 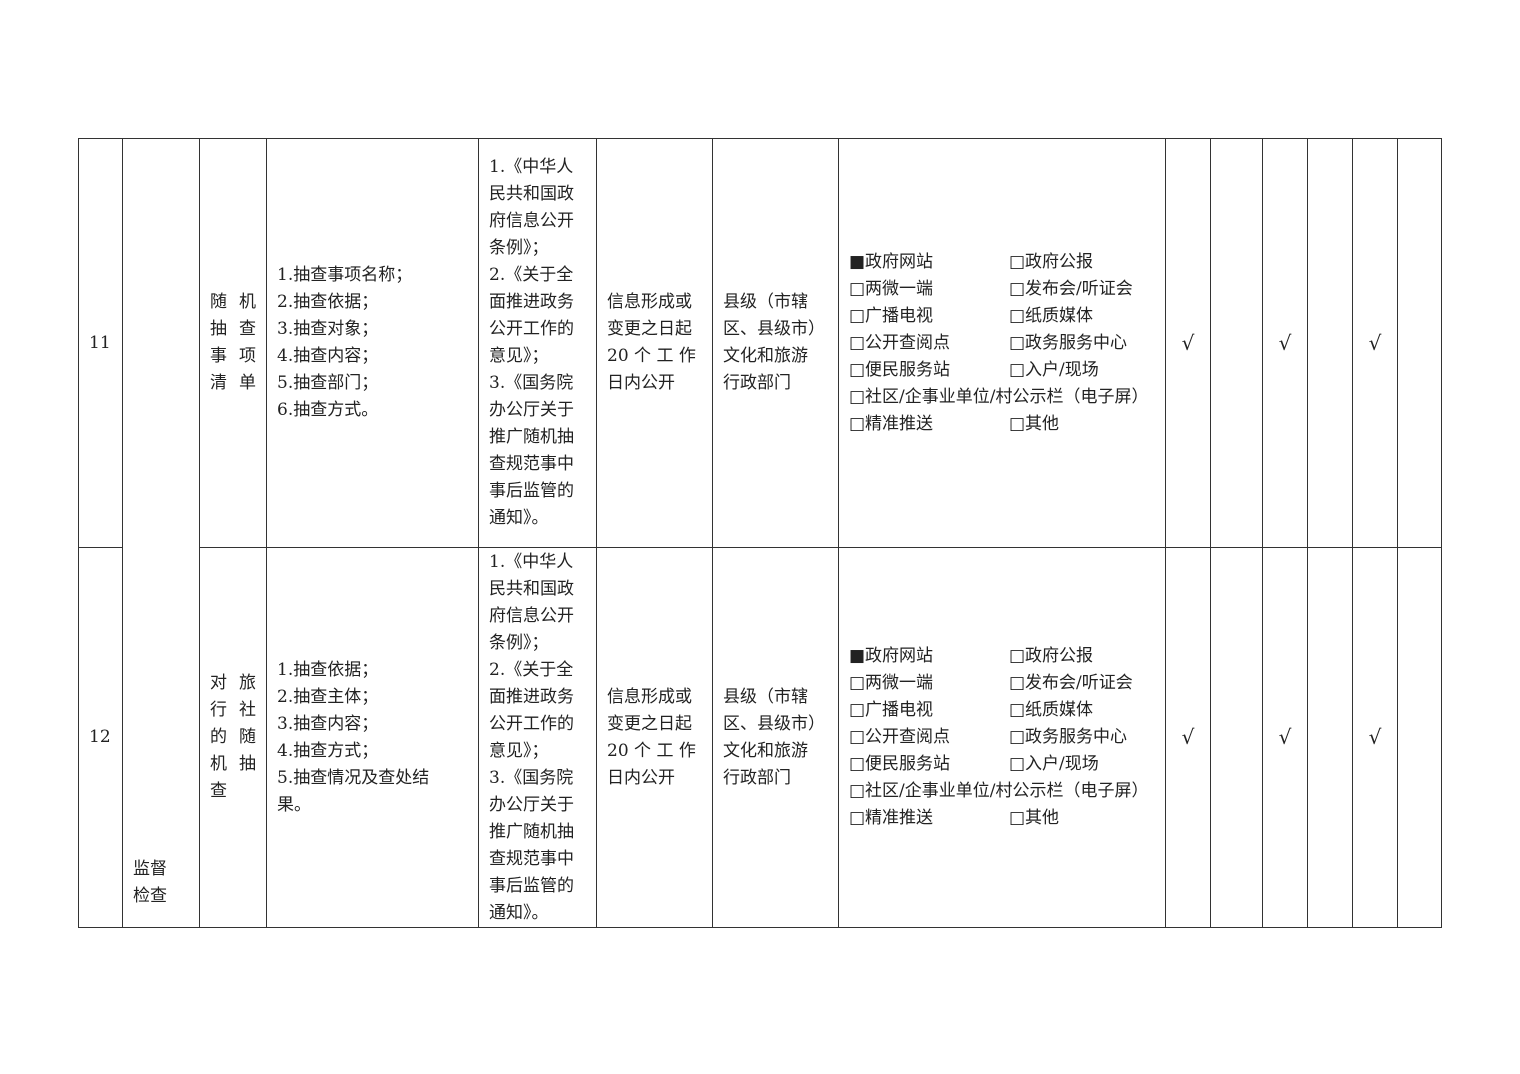 I want to click on text-line: 行政部门, so click(x=757, y=383).